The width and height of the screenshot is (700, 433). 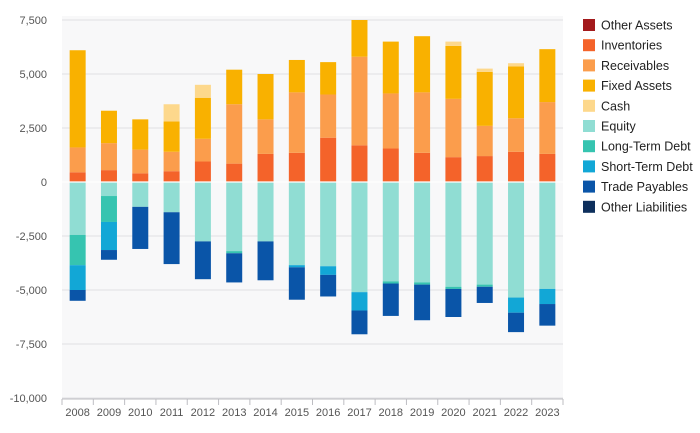 What do you see at coordinates (77, 413) in the screenshot?
I see `x-tick-label: 2008` at bounding box center [77, 413].